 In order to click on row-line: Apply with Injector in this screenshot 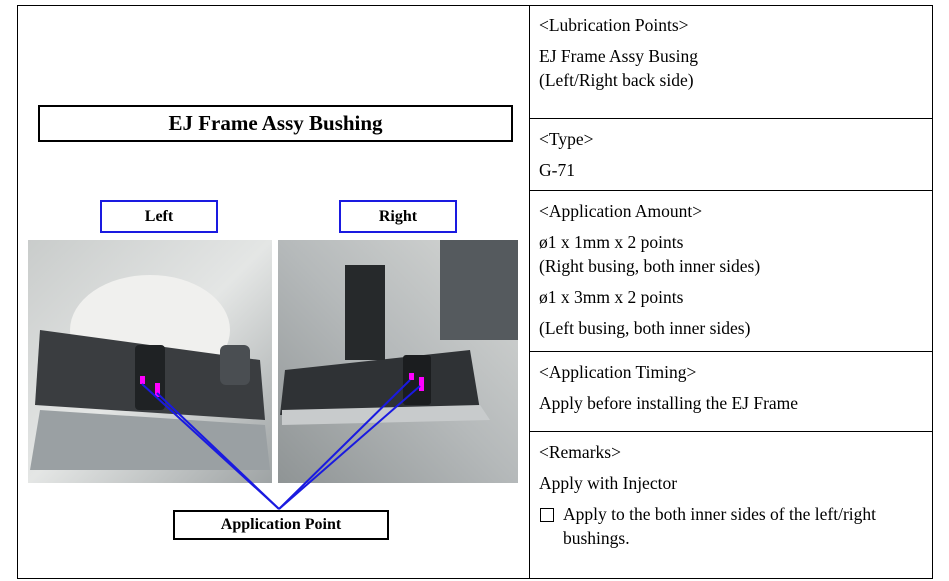, I will do `click(608, 483)`.